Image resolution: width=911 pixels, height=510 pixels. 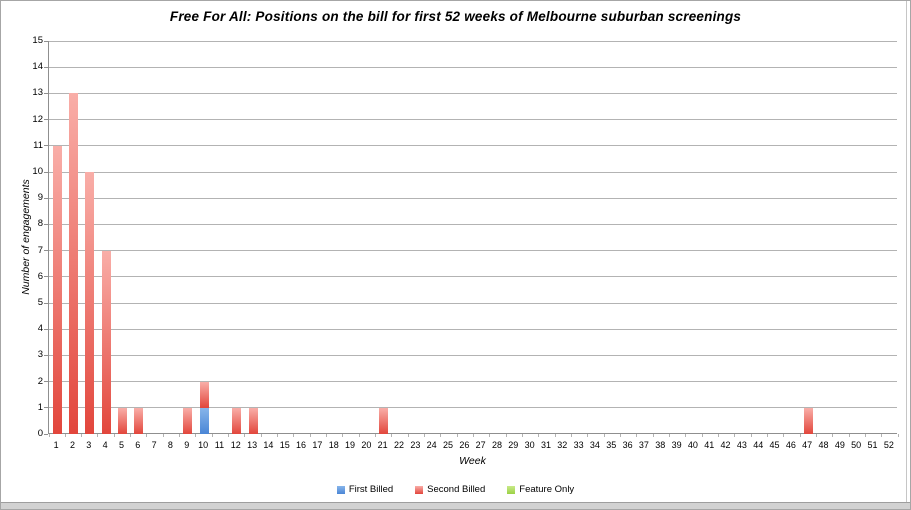 I want to click on y-tick-label: 13, so click(x=37, y=93).